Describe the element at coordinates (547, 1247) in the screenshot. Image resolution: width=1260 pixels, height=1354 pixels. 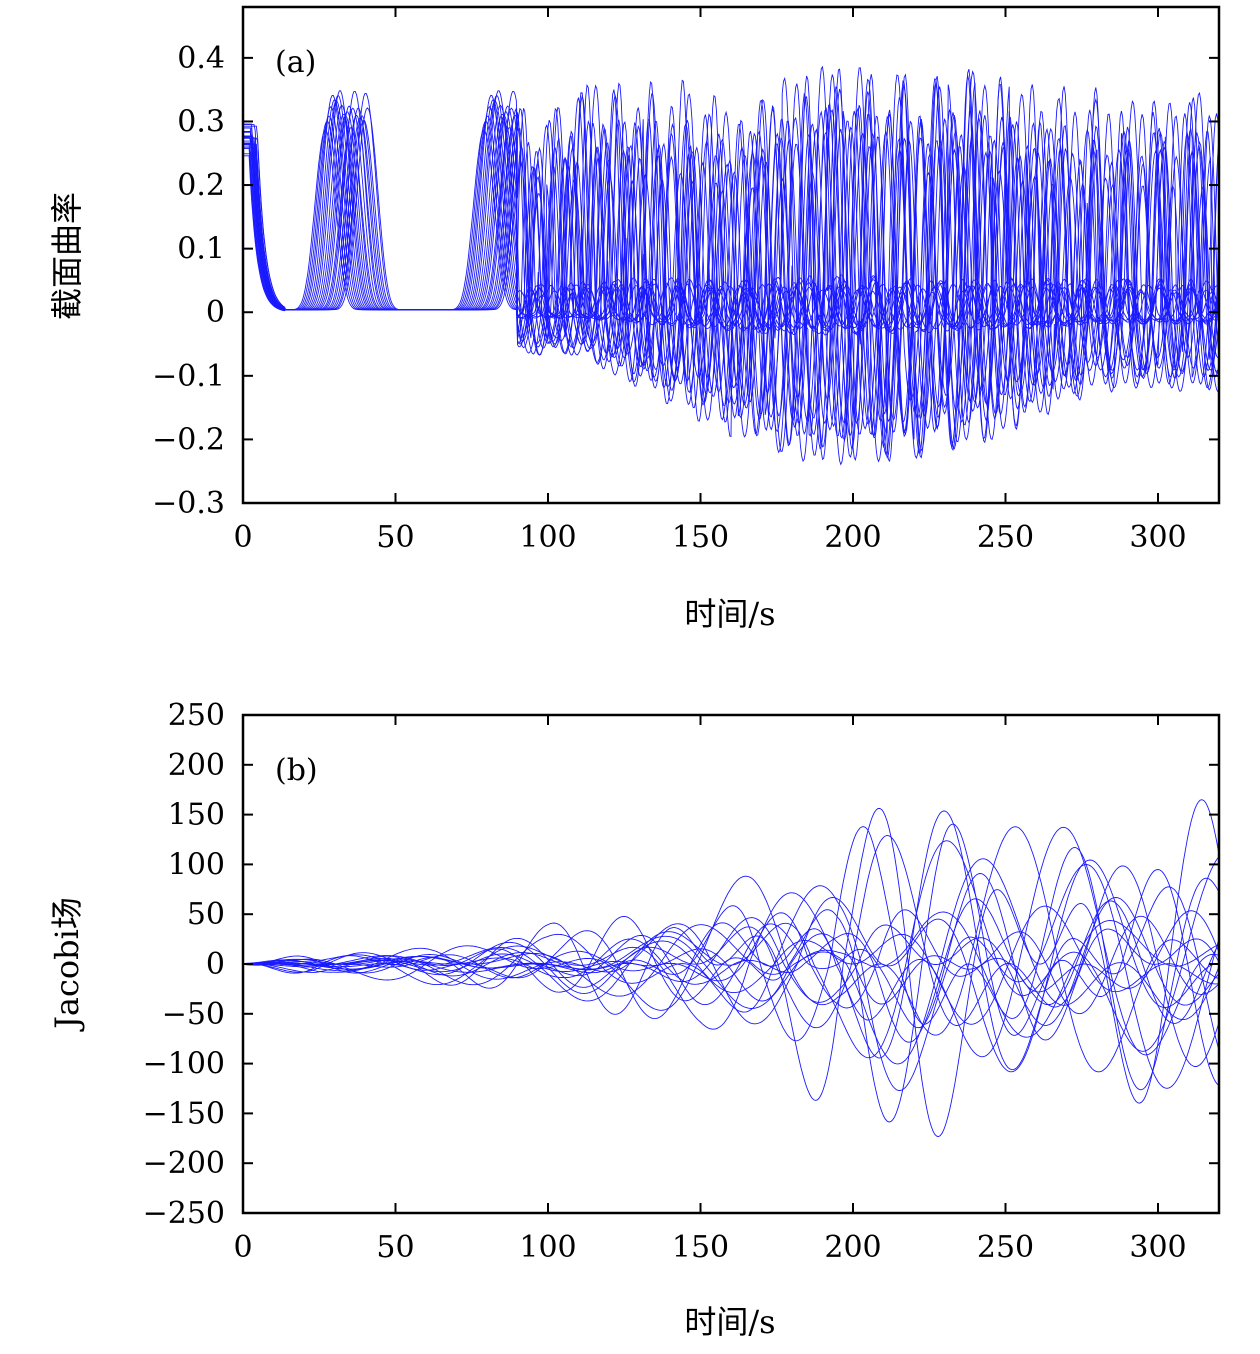
I see `panel-b-x-tick-label: 100` at that location.